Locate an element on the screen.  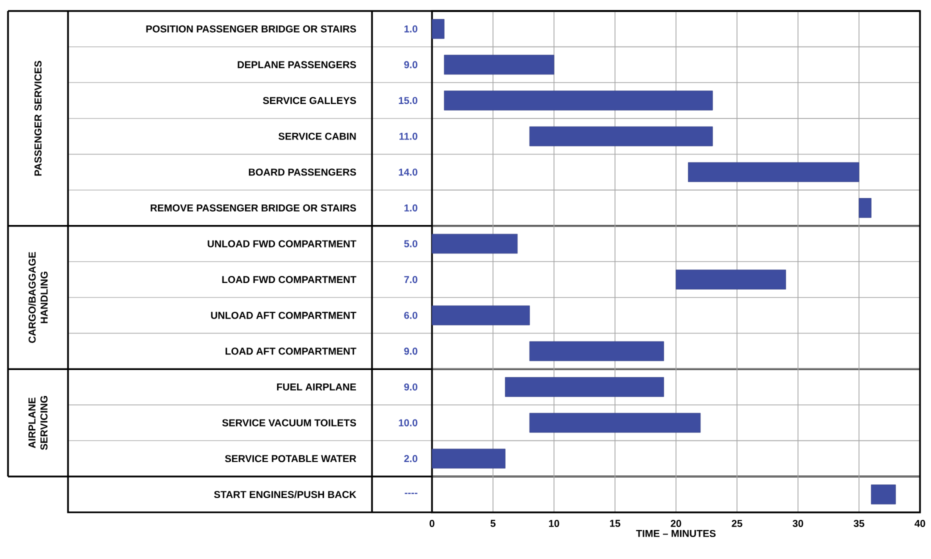
y-tick-label: DEPLANE PASSENGERS is located at coordinates (297, 64).